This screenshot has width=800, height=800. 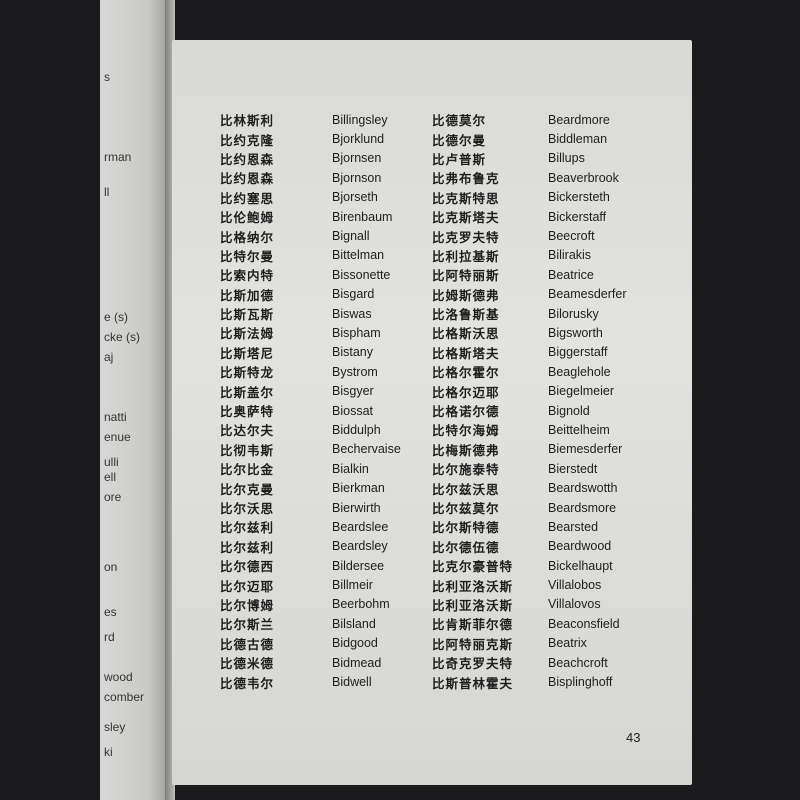 What do you see at coordinates (247, 625) in the screenshot?
I see `chinese-name: 比尔斯兰` at bounding box center [247, 625].